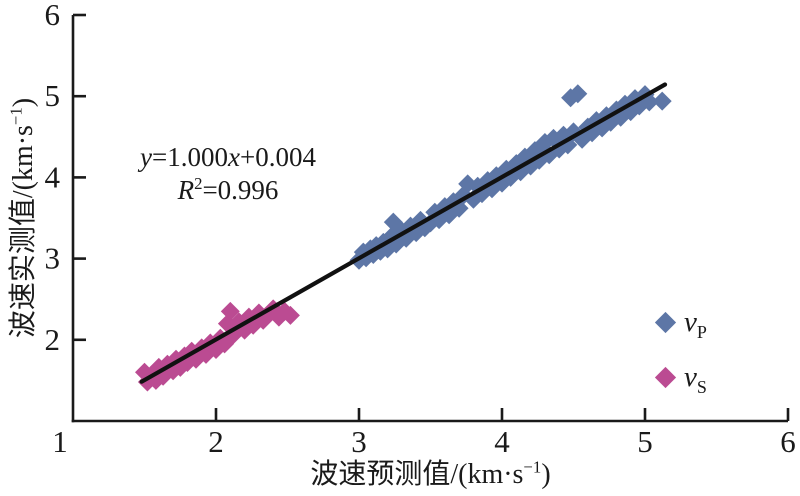  What do you see at coordinates (695, 378) in the screenshot?
I see `legend-label-vs: vS` at bounding box center [695, 378].